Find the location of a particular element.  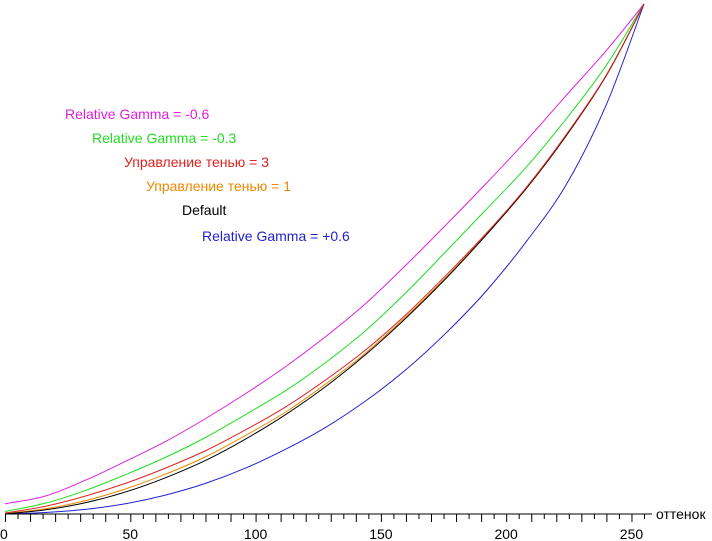

x-axis: 0 50 100 150 200 250 is located at coordinates (326, 527).